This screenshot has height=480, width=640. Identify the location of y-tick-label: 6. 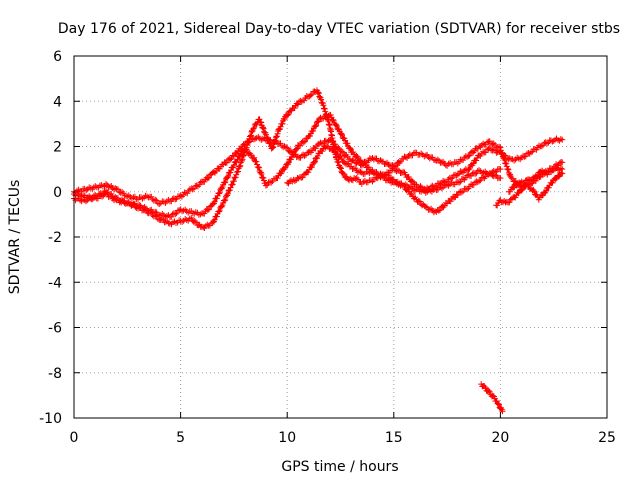
(57, 57).